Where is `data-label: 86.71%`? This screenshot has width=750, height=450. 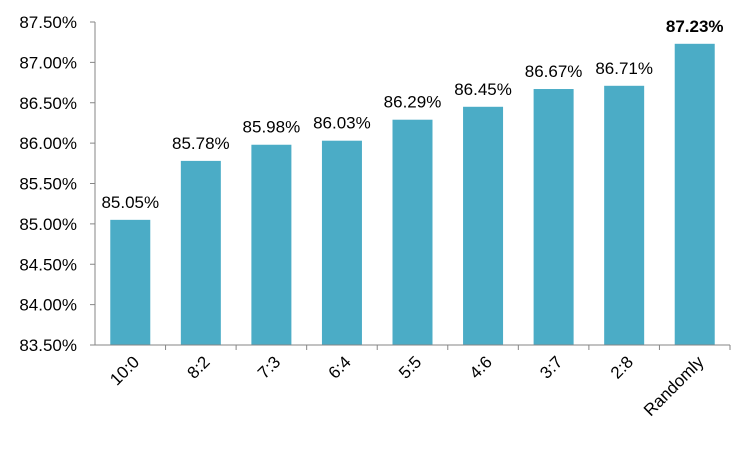
data-label: 86.71% is located at coordinates (624, 68).